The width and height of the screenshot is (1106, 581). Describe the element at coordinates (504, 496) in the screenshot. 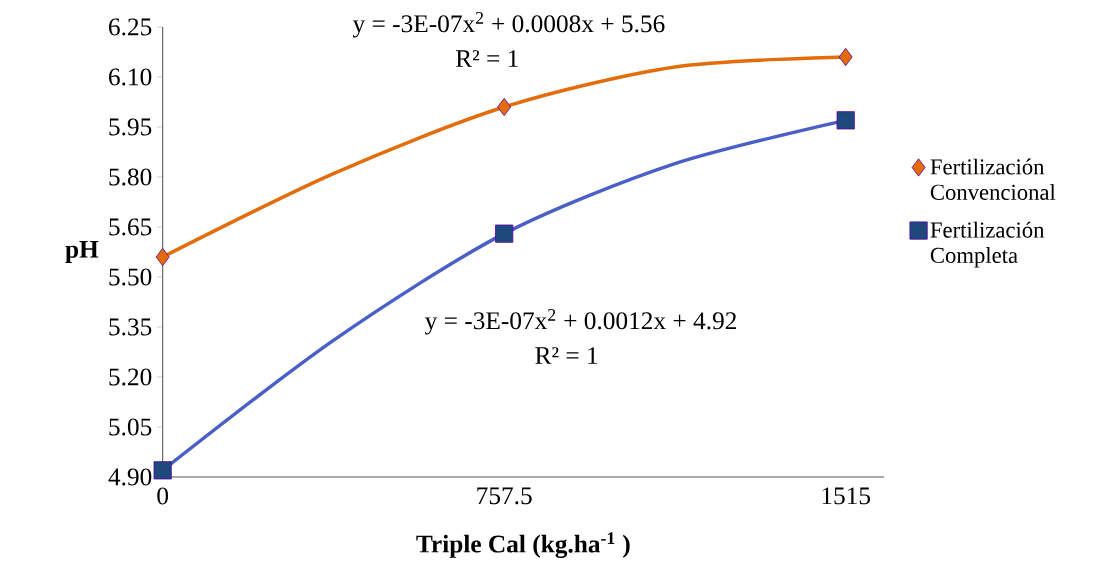

I see `x-tick-label: 757.5` at that location.